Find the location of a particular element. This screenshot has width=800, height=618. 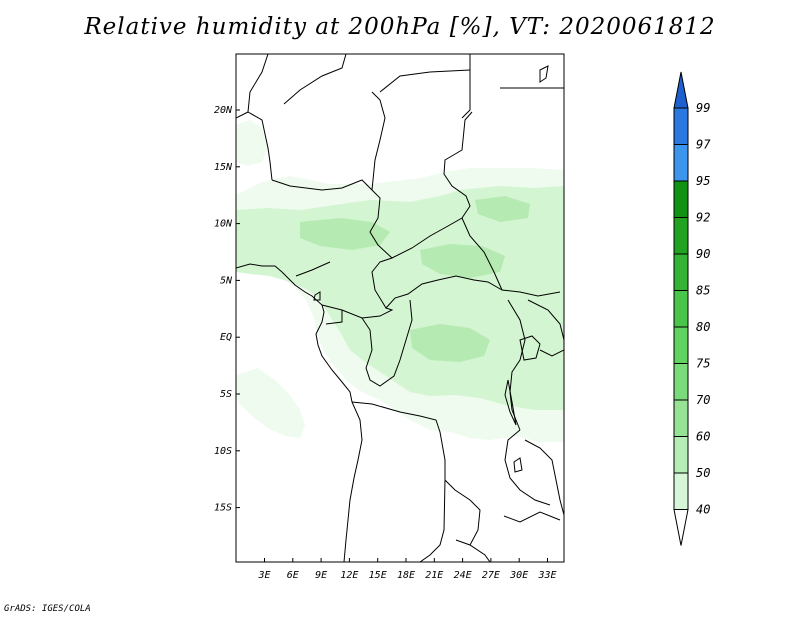

colorbar-label: 75 is located at coordinates (703, 364).